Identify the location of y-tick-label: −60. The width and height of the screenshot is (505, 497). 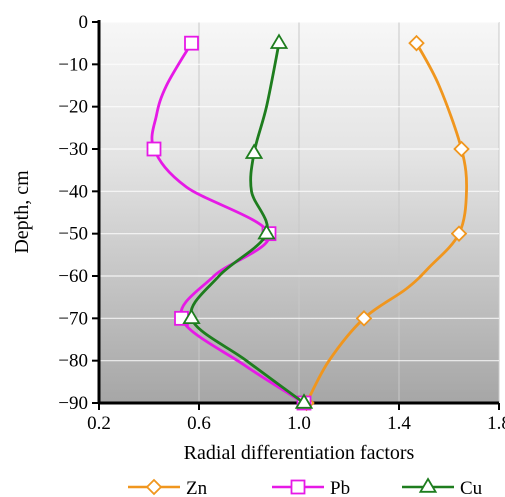
(73, 276).